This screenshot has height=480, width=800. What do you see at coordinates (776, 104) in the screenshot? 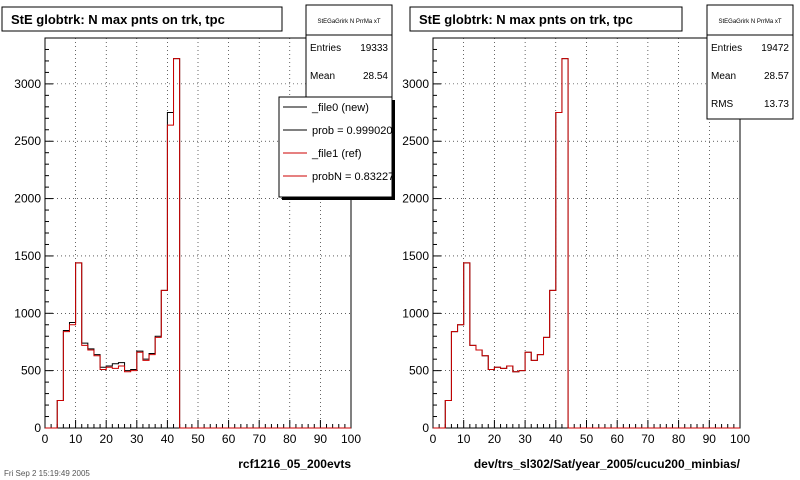
I see `stats-value: 13.73` at bounding box center [776, 104].